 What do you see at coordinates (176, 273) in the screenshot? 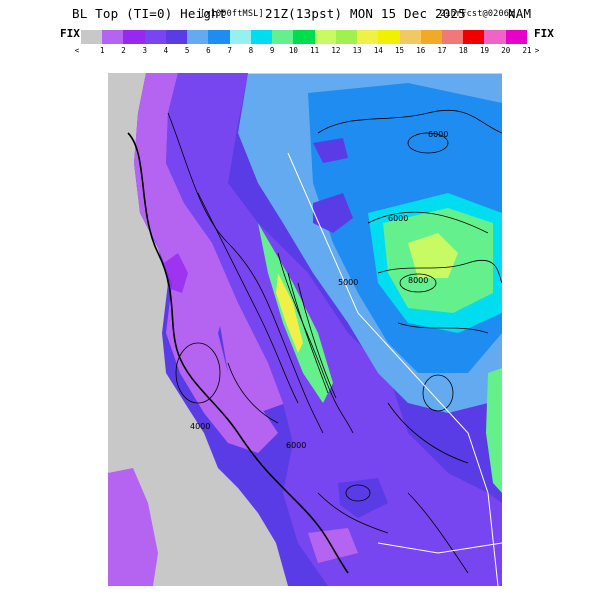
I see `offshore-purple-patch` at bounding box center [176, 273].